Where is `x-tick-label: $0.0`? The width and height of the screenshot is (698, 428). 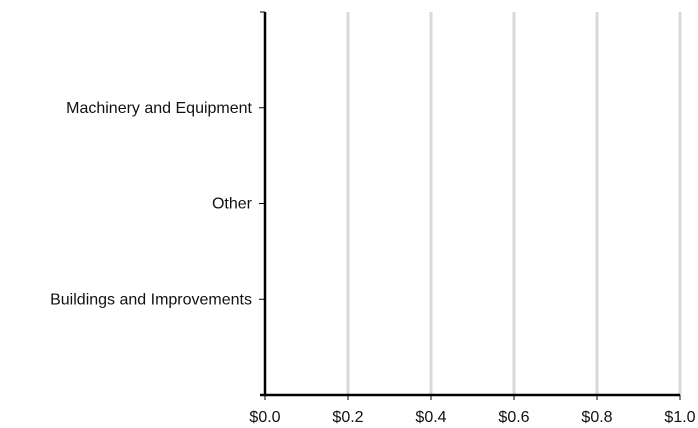
x-tick-label: $0.0 is located at coordinates (264, 417).